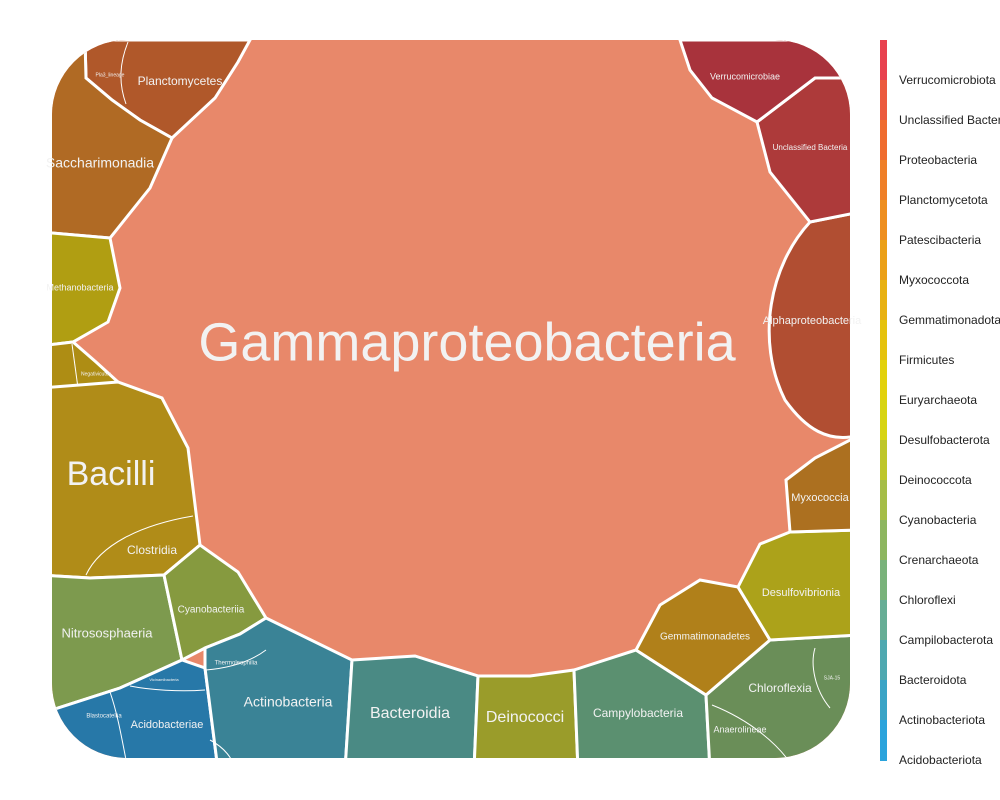  What do you see at coordinates (944, 440) in the screenshot?
I see `legend-label: Desulfobacterota` at bounding box center [944, 440].